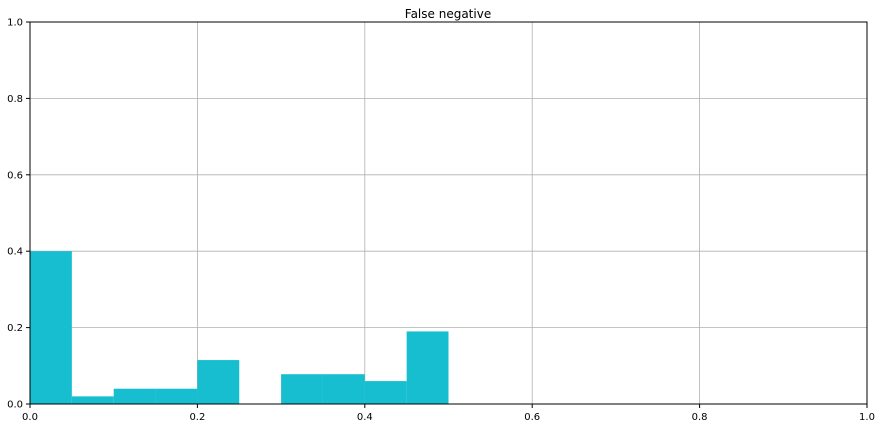  What do you see at coordinates (15, 175) in the screenshot?
I see `y-tick-label-3: 0.6` at bounding box center [15, 175].